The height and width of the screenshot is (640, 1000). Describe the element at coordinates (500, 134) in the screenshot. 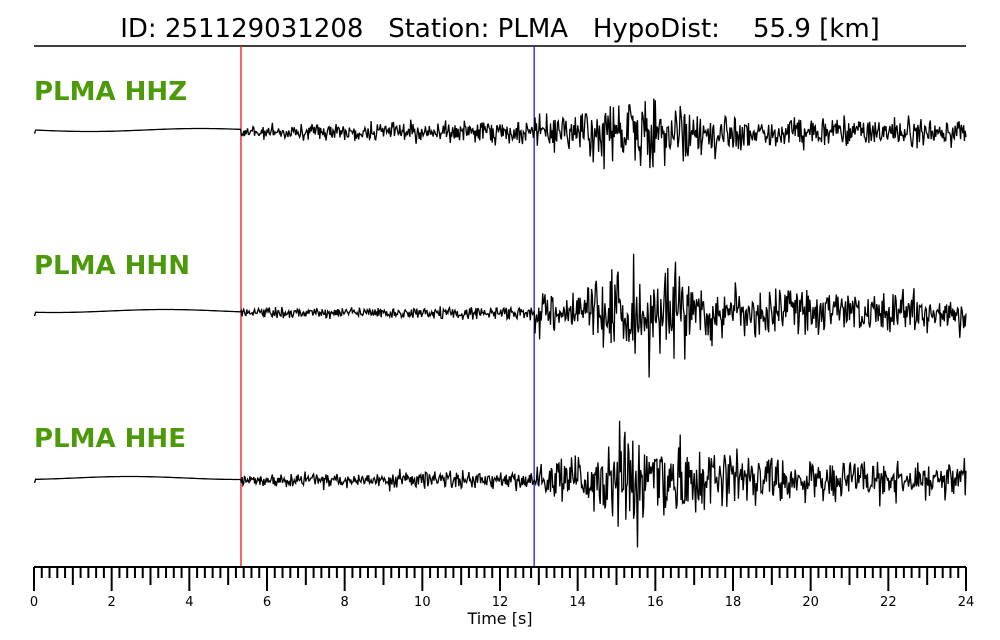

I see `waveform-hhz` at that location.